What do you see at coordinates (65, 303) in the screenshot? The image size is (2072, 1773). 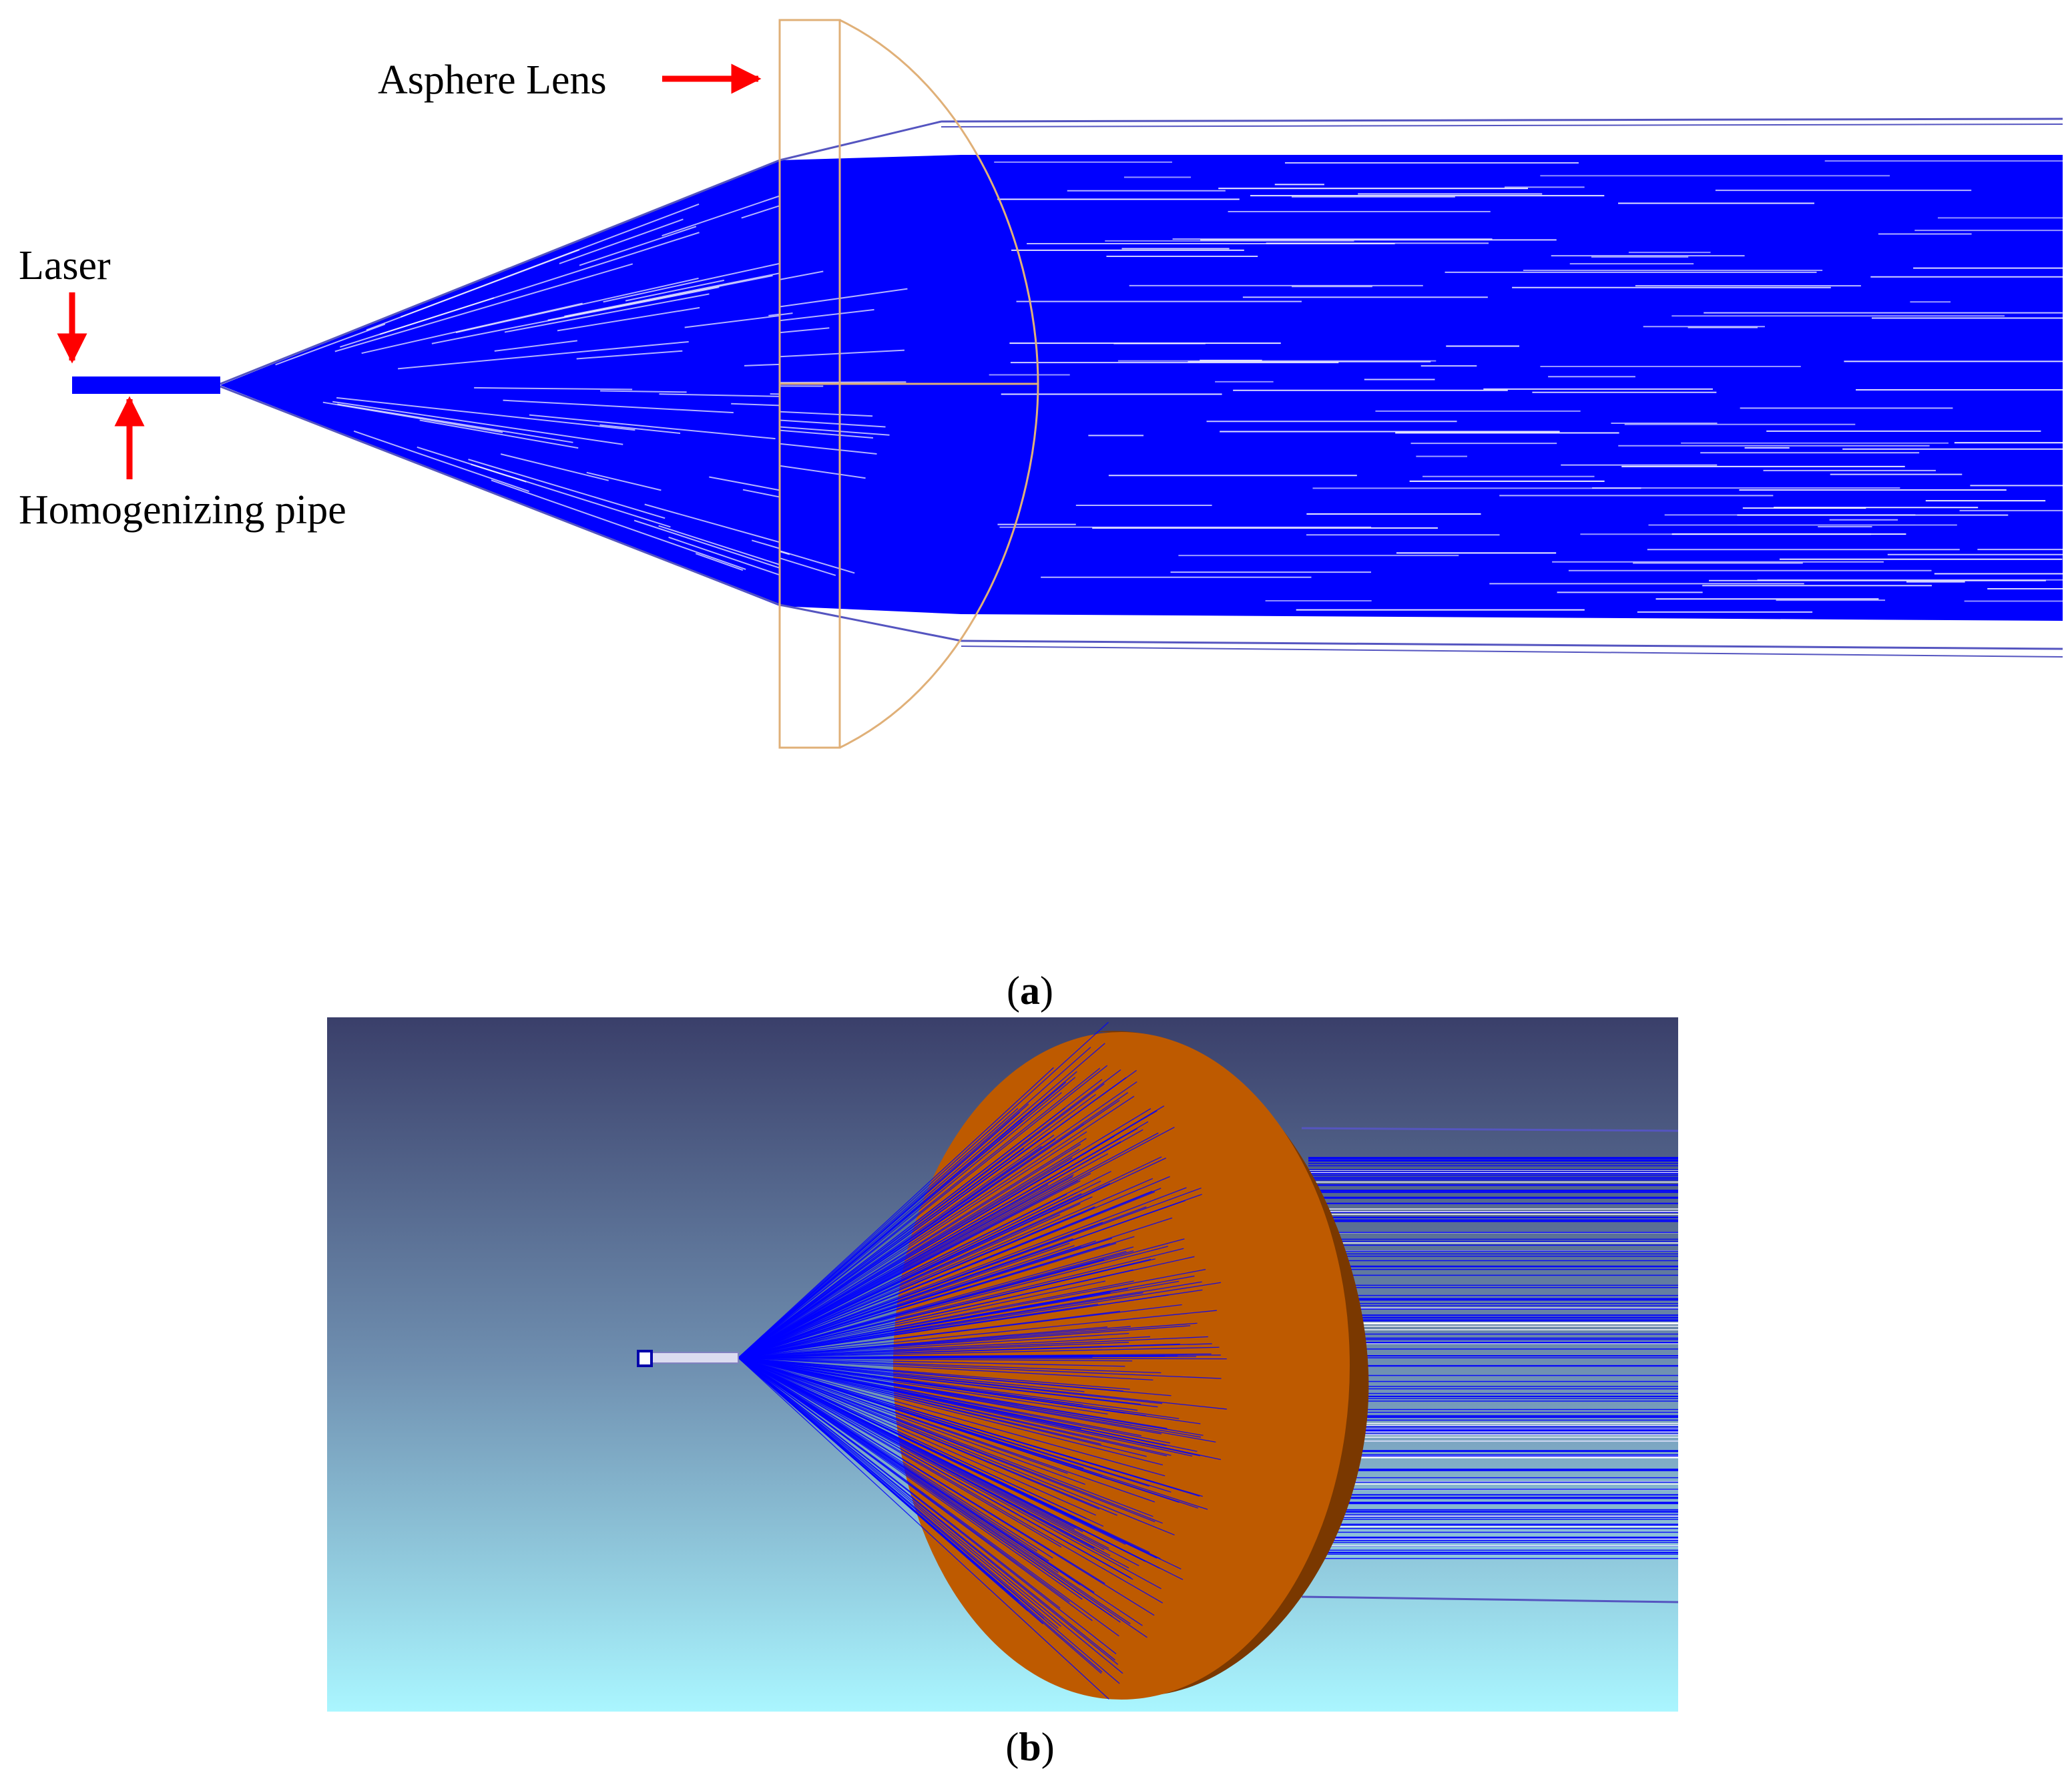 I see `label-laser: Laser` at bounding box center [65, 303].